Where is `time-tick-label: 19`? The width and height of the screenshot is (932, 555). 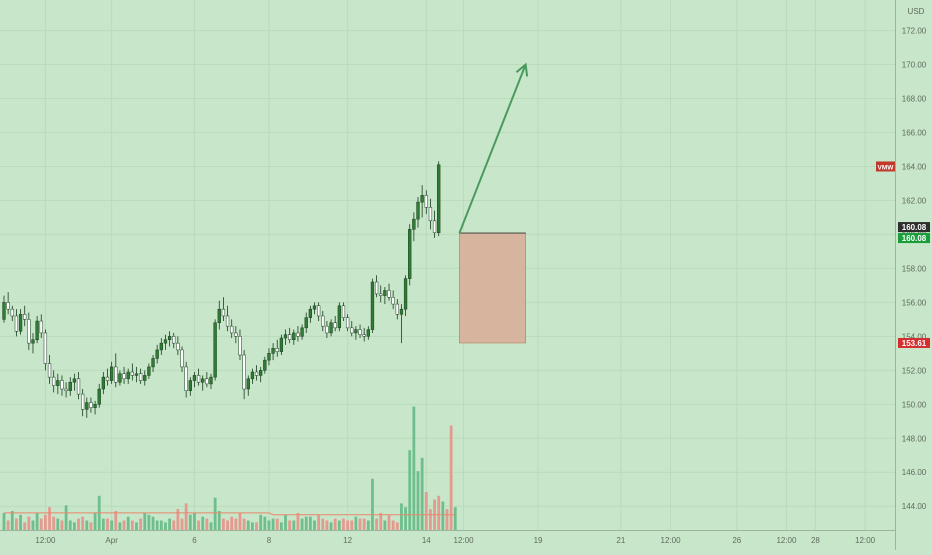
time-tick-label: 19 is located at coordinates (538, 540).